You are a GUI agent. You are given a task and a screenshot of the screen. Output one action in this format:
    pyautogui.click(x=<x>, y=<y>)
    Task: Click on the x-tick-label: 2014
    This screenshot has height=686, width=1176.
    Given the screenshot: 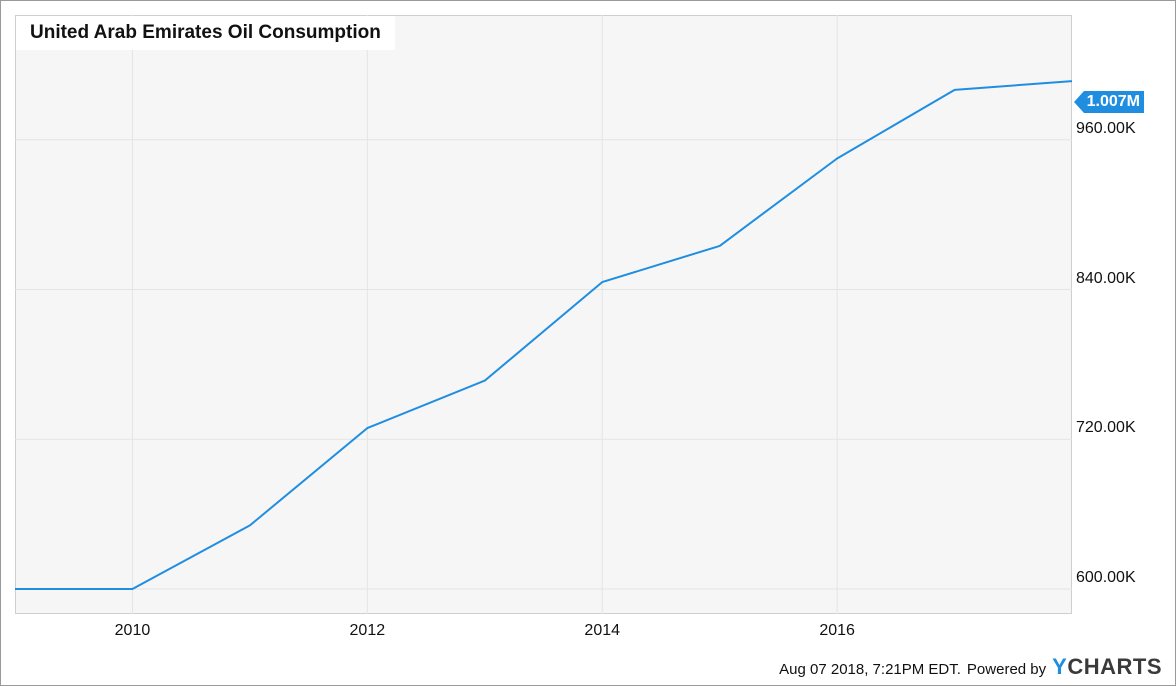 What is the action you would take?
    pyautogui.click(x=602, y=630)
    